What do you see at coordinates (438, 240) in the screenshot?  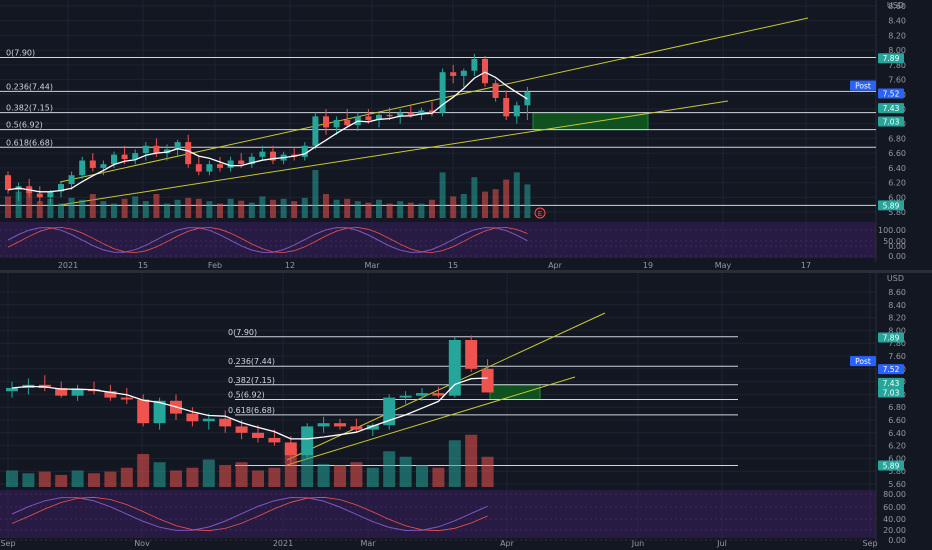 I see `oscillator-band` at bounding box center [438, 240].